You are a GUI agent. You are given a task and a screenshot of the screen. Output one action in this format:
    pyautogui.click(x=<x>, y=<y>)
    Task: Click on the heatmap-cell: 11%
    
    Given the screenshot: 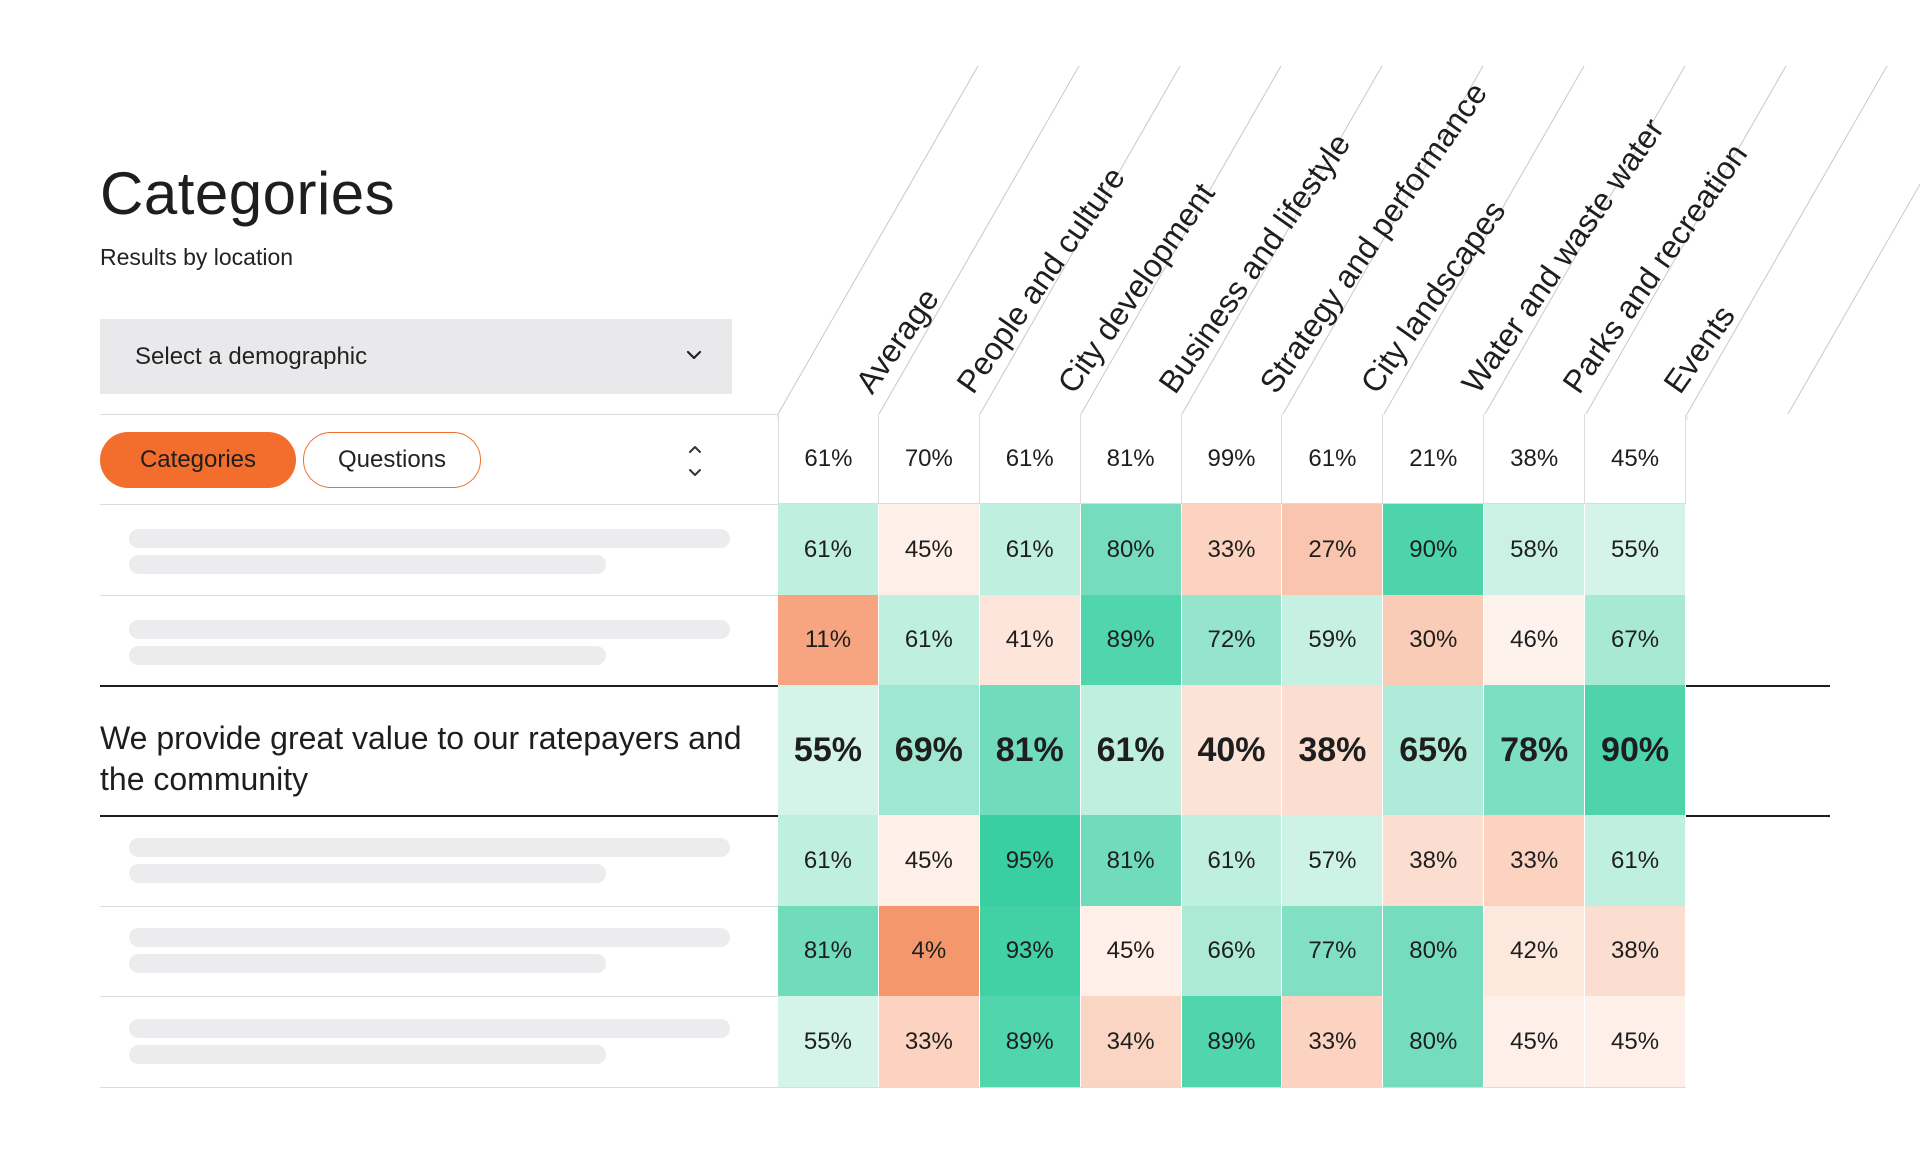 What is the action you would take?
    pyautogui.click(x=828, y=640)
    